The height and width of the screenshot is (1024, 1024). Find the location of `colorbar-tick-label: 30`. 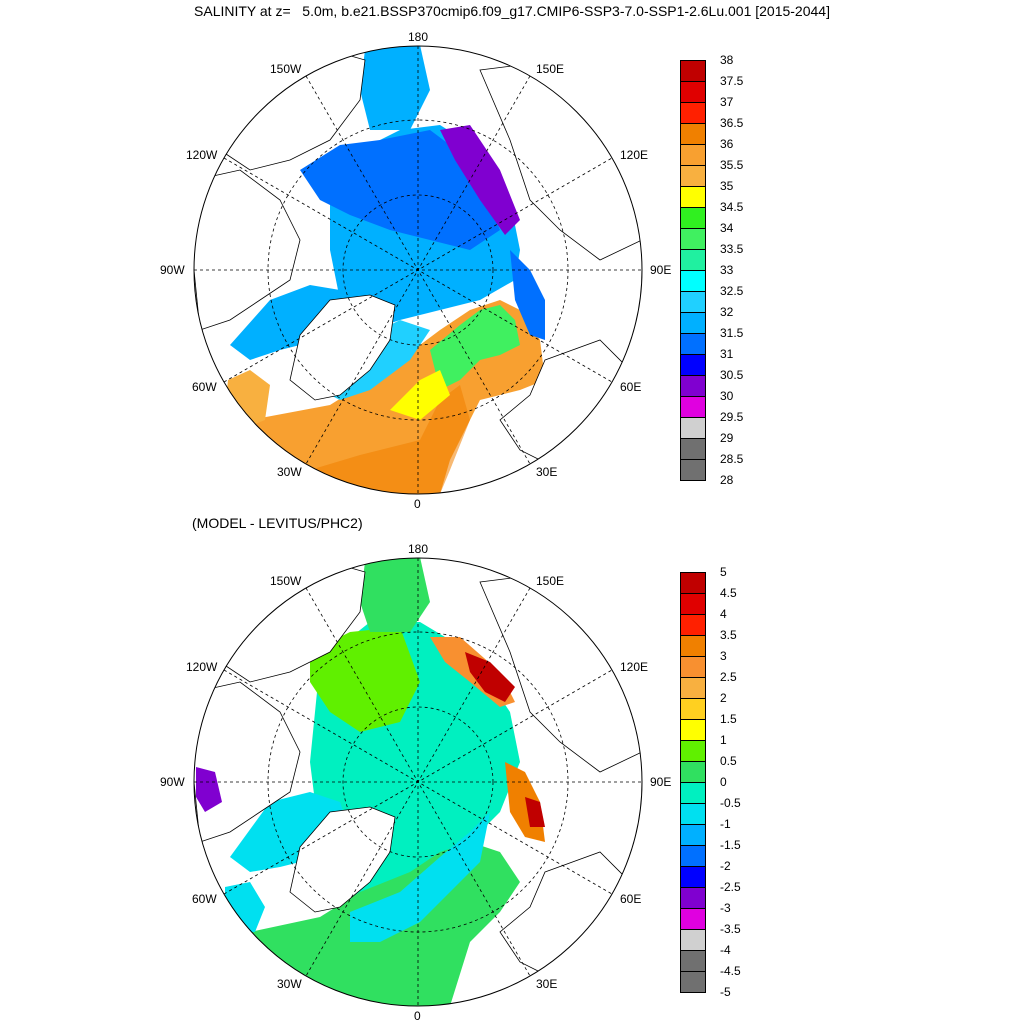

colorbar-tick-label: 30 is located at coordinates (727, 396).